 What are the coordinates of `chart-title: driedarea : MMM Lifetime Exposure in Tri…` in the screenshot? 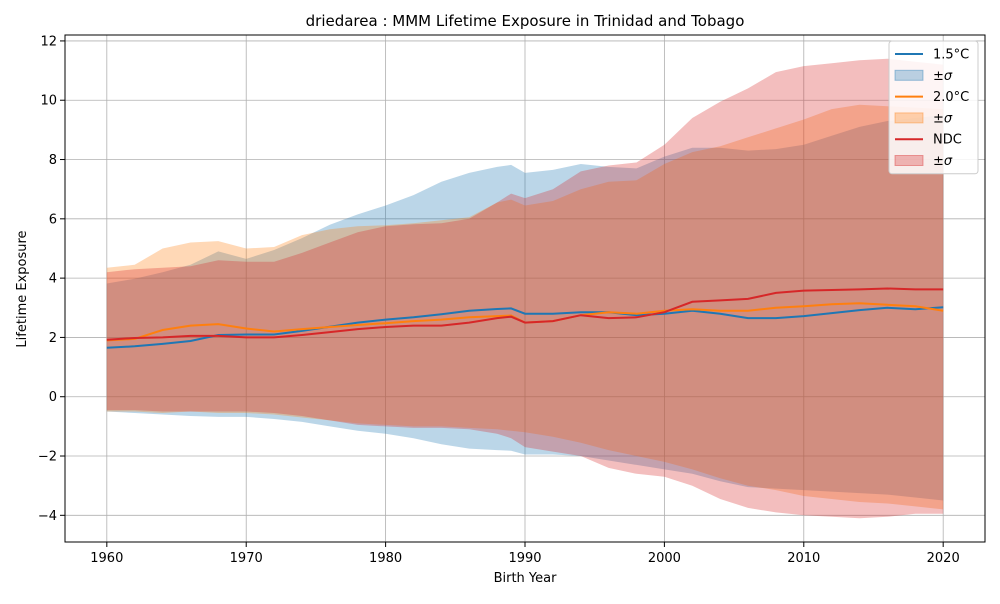 It's located at (525, 21).